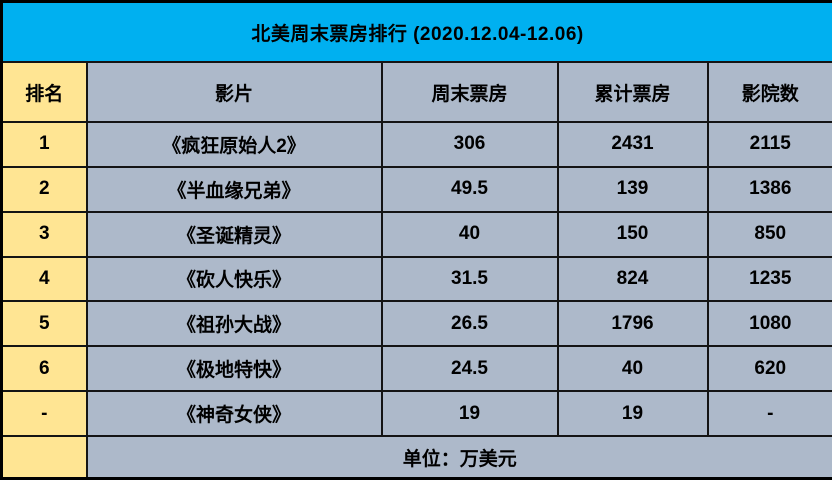  Describe the element at coordinates (234, 234) in the screenshot. I see `film-title-cell: 《圣诞精灵》` at that location.